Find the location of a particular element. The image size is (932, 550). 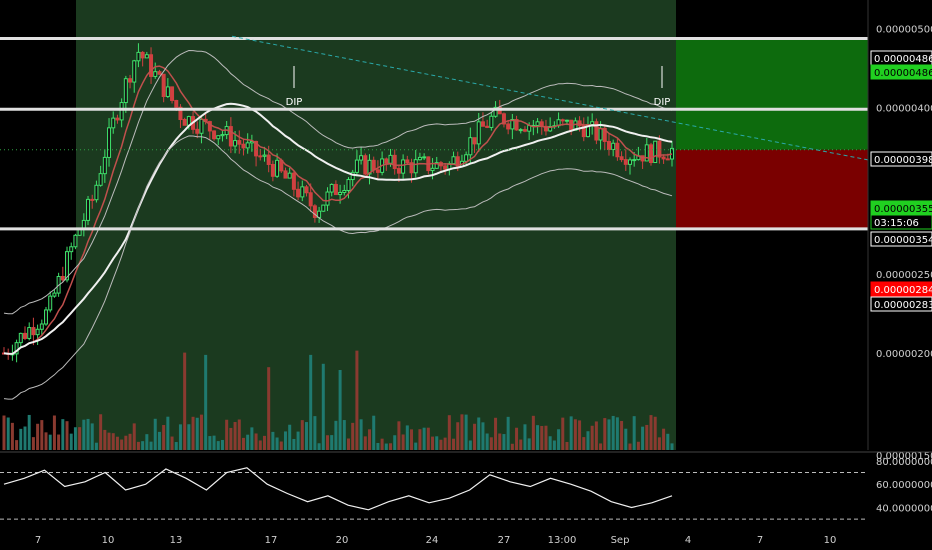

time-tick-label: 4 is located at coordinates (688, 540).